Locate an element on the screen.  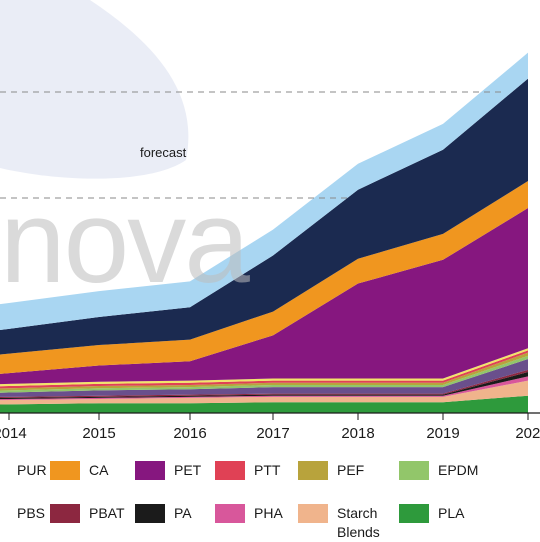
legend-label: PEF is located at coordinates (351, 470).